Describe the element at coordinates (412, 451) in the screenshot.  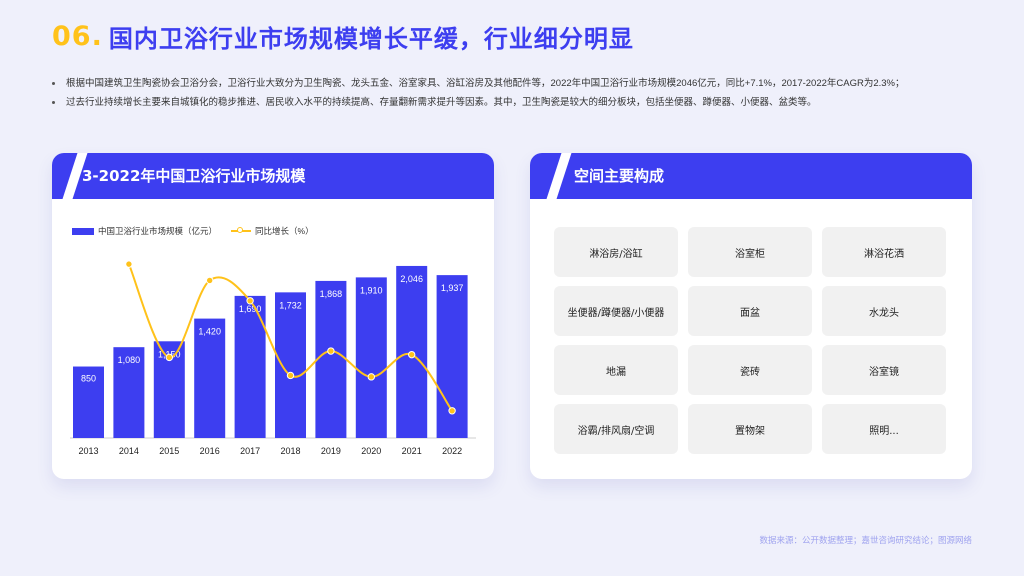
I see `x-tick-label: 2021` at that location.